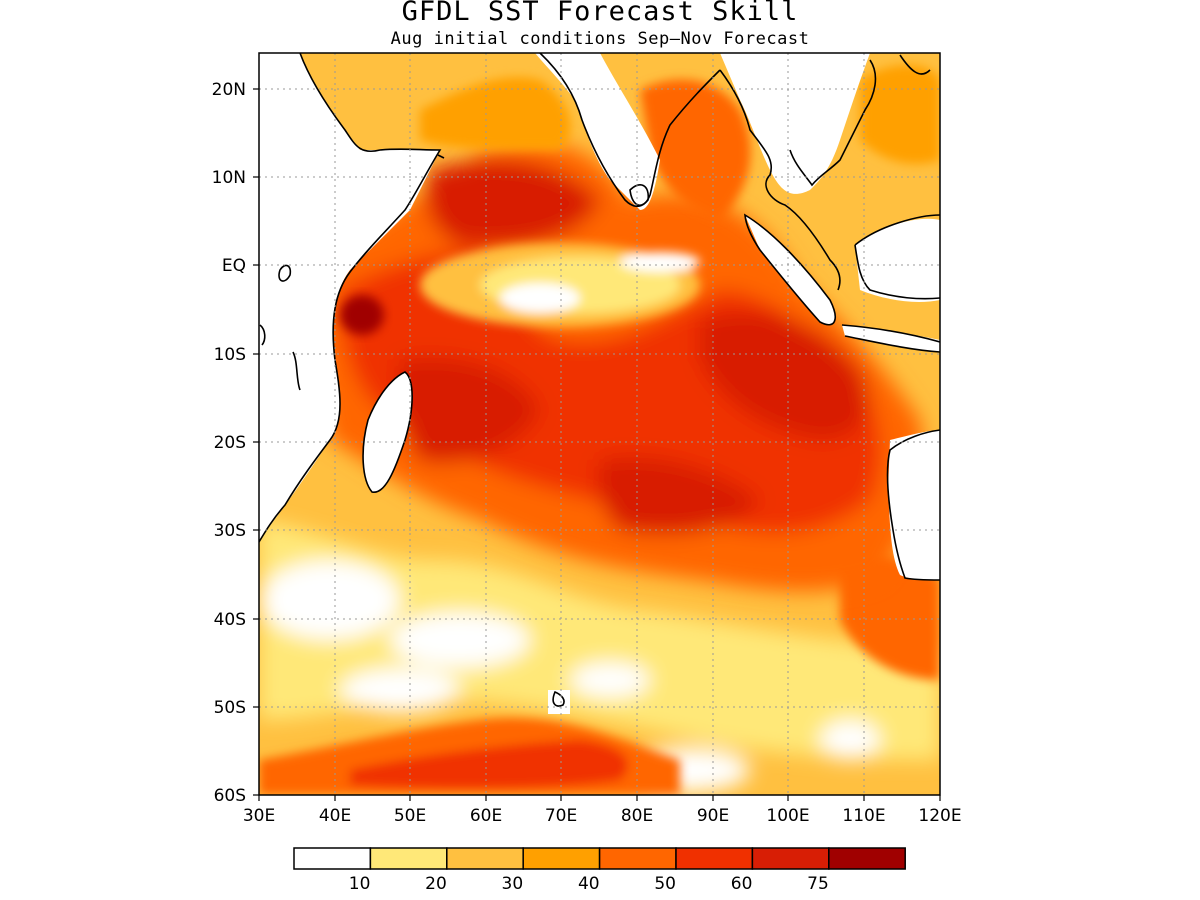 This screenshot has height=900, width=1200. Describe the element at coordinates (939, 816) in the screenshot. I see `x-tick-label: 120E` at that location.